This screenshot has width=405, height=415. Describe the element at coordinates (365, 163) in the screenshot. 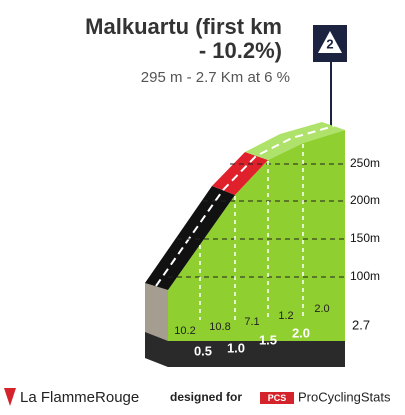

I see `altitude-label: 250m` at that location.